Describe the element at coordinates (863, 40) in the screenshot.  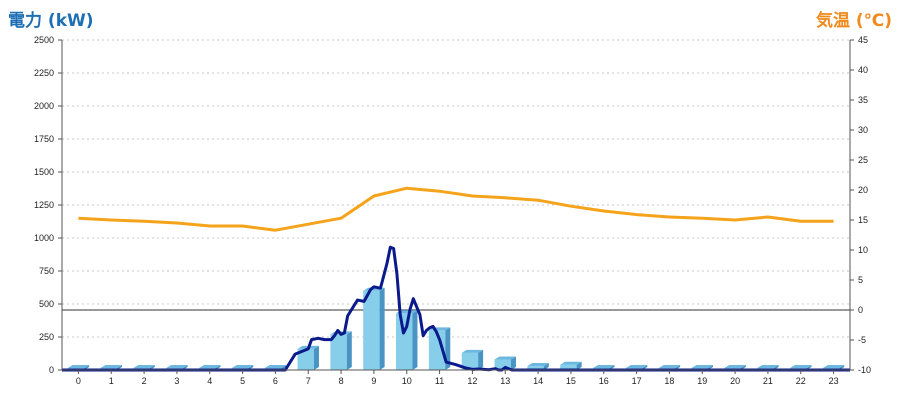
I see `right-tick-label: 45` at that location.